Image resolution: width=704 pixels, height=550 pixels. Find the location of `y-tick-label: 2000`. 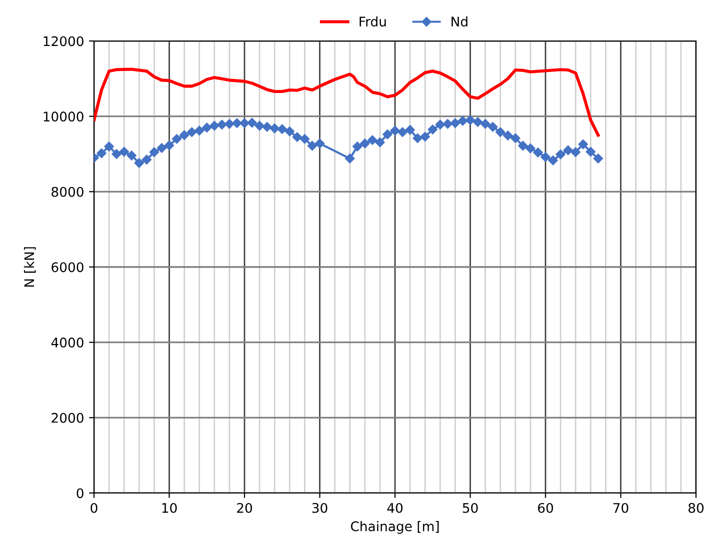

y-tick-label: 2000 is located at coordinates (68, 417).